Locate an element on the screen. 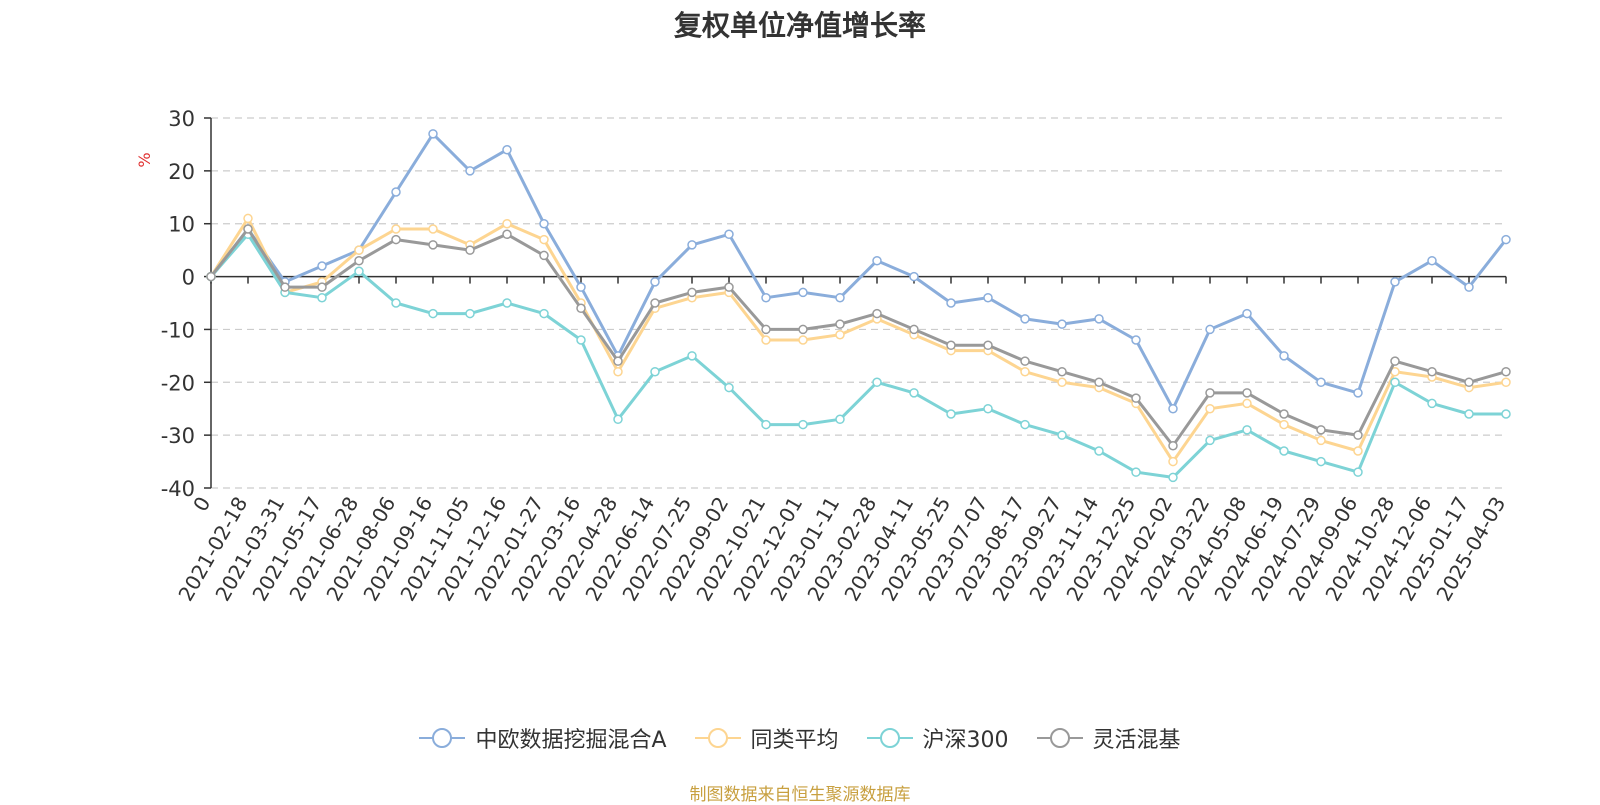  legend-item-flexible-mixed: 灵活混基 is located at coordinates (1108, 738).